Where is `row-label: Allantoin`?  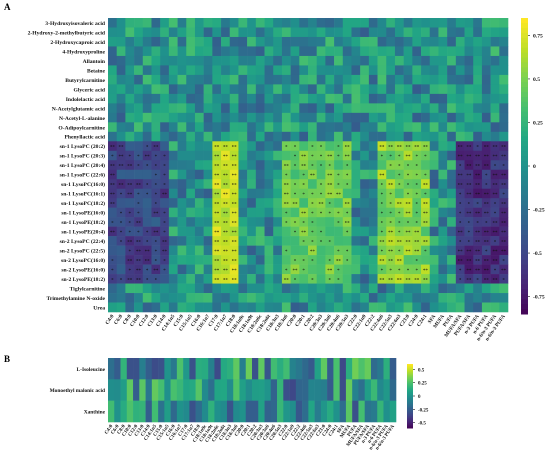
row-label: Allantoin is located at coordinates (94, 62).